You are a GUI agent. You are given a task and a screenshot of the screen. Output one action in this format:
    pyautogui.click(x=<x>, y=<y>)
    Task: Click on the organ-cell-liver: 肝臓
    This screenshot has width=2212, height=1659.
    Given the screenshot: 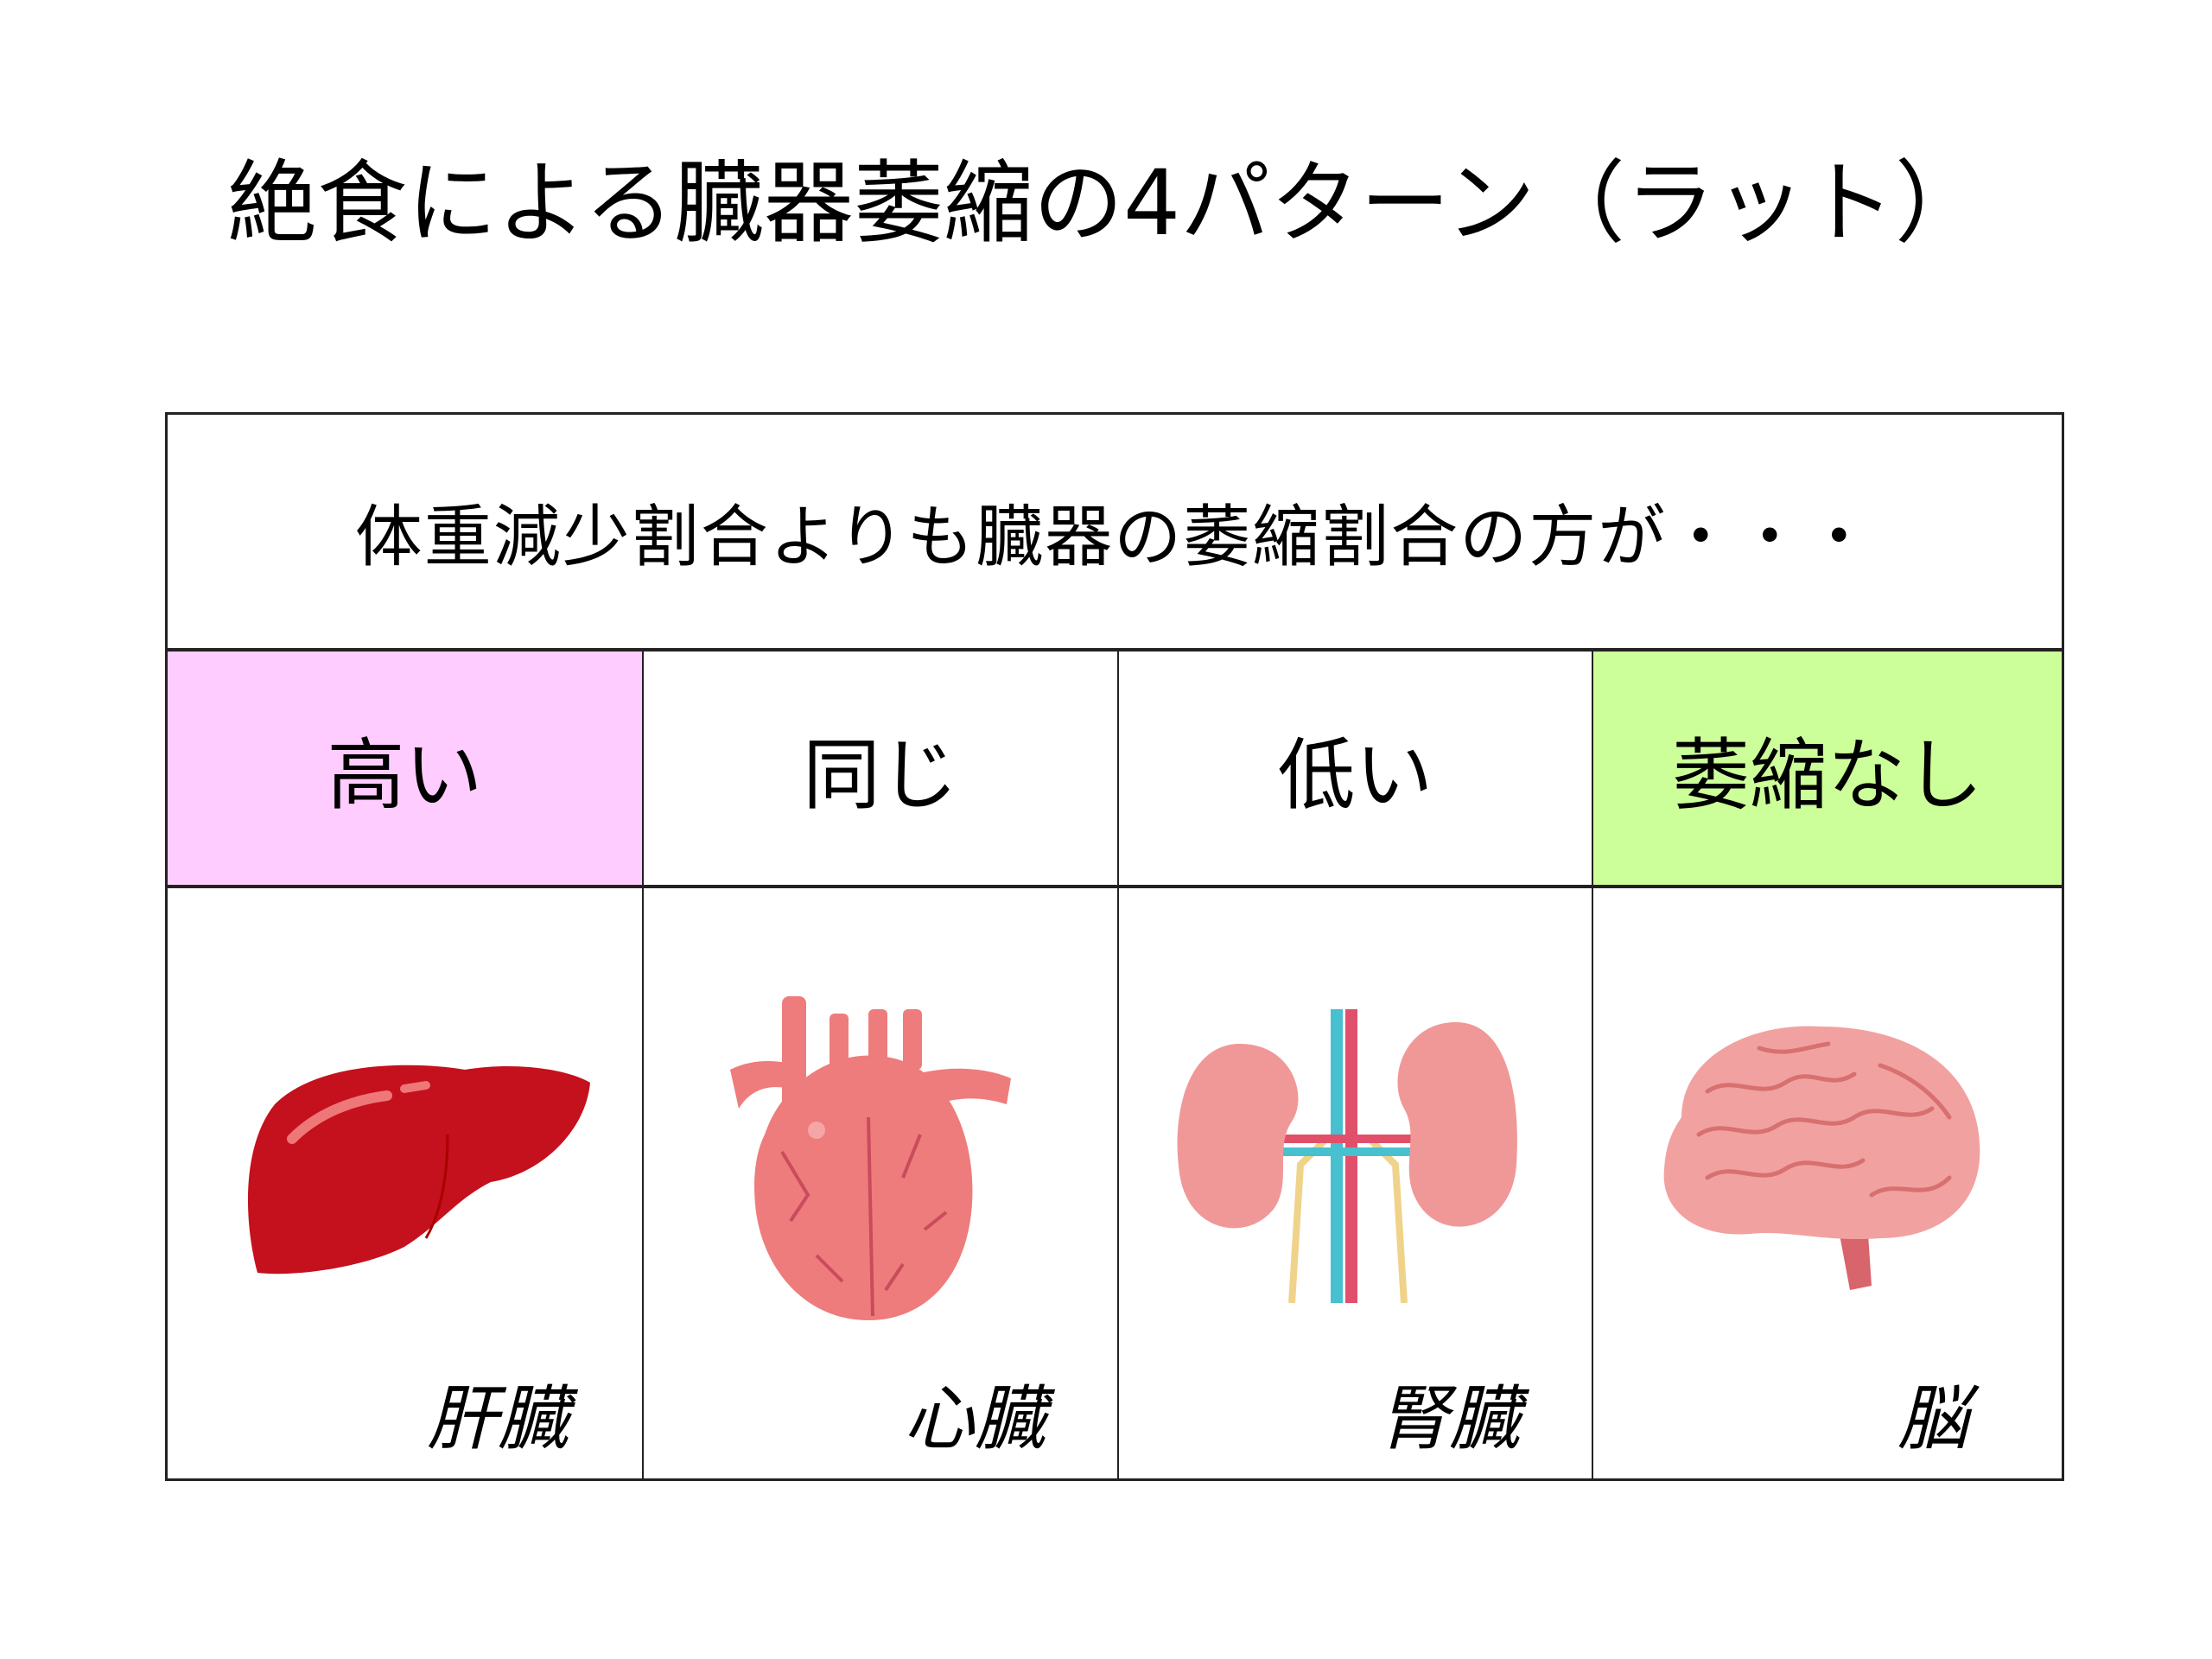 What is the action you would take?
    pyautogui.click(x=405, y=1183)
    